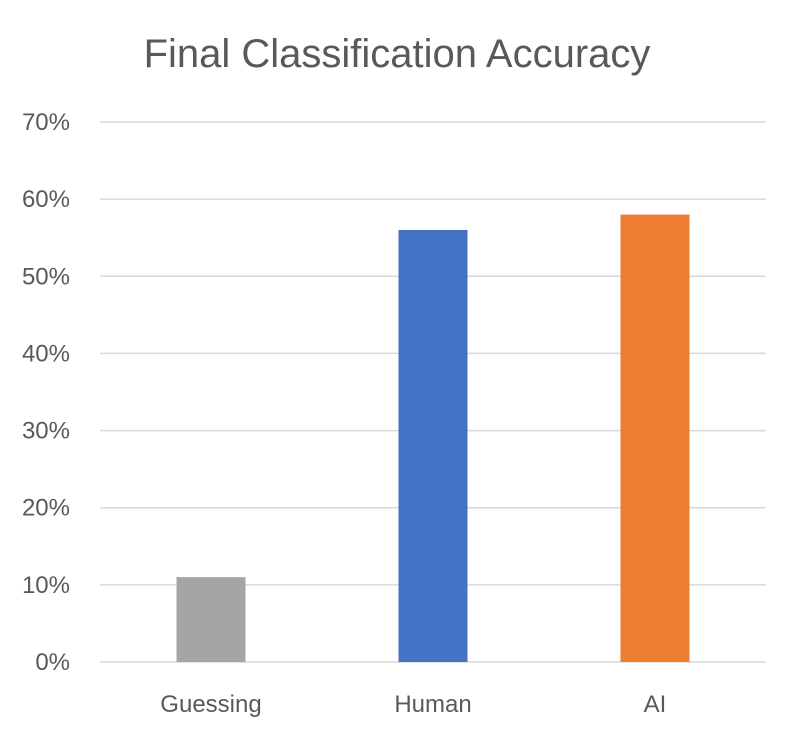 Image resolution: width=800 pixels, height=739 pixels. What do you see at coordinates (46, 353) in the screenshot?
I see `y-tick-label: 40%` at bounding box center [46, 353].